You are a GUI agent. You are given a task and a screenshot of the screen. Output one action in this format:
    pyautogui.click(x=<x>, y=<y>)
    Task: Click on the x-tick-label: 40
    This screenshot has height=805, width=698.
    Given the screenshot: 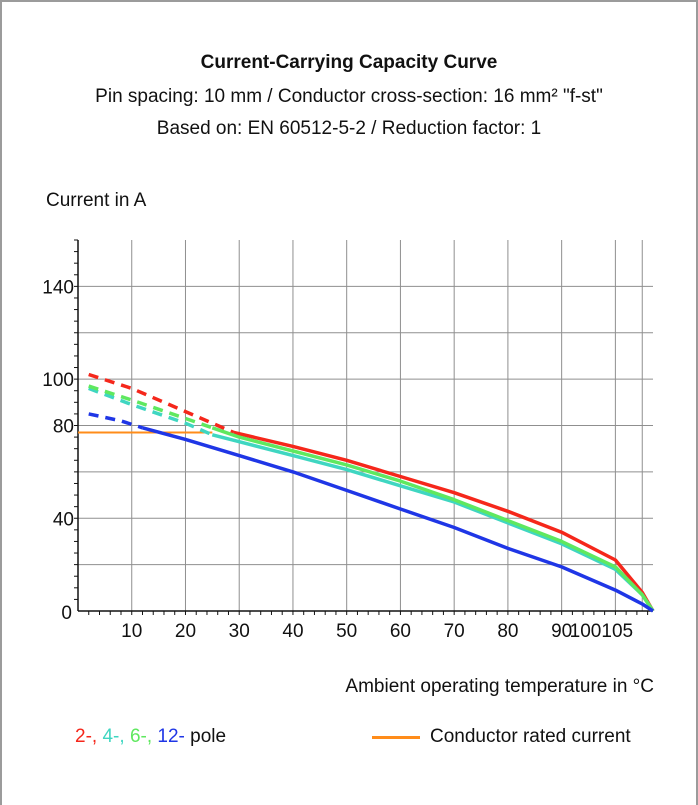 What is the action you would take?
    pyautogui.click(x=292, y=631)
    